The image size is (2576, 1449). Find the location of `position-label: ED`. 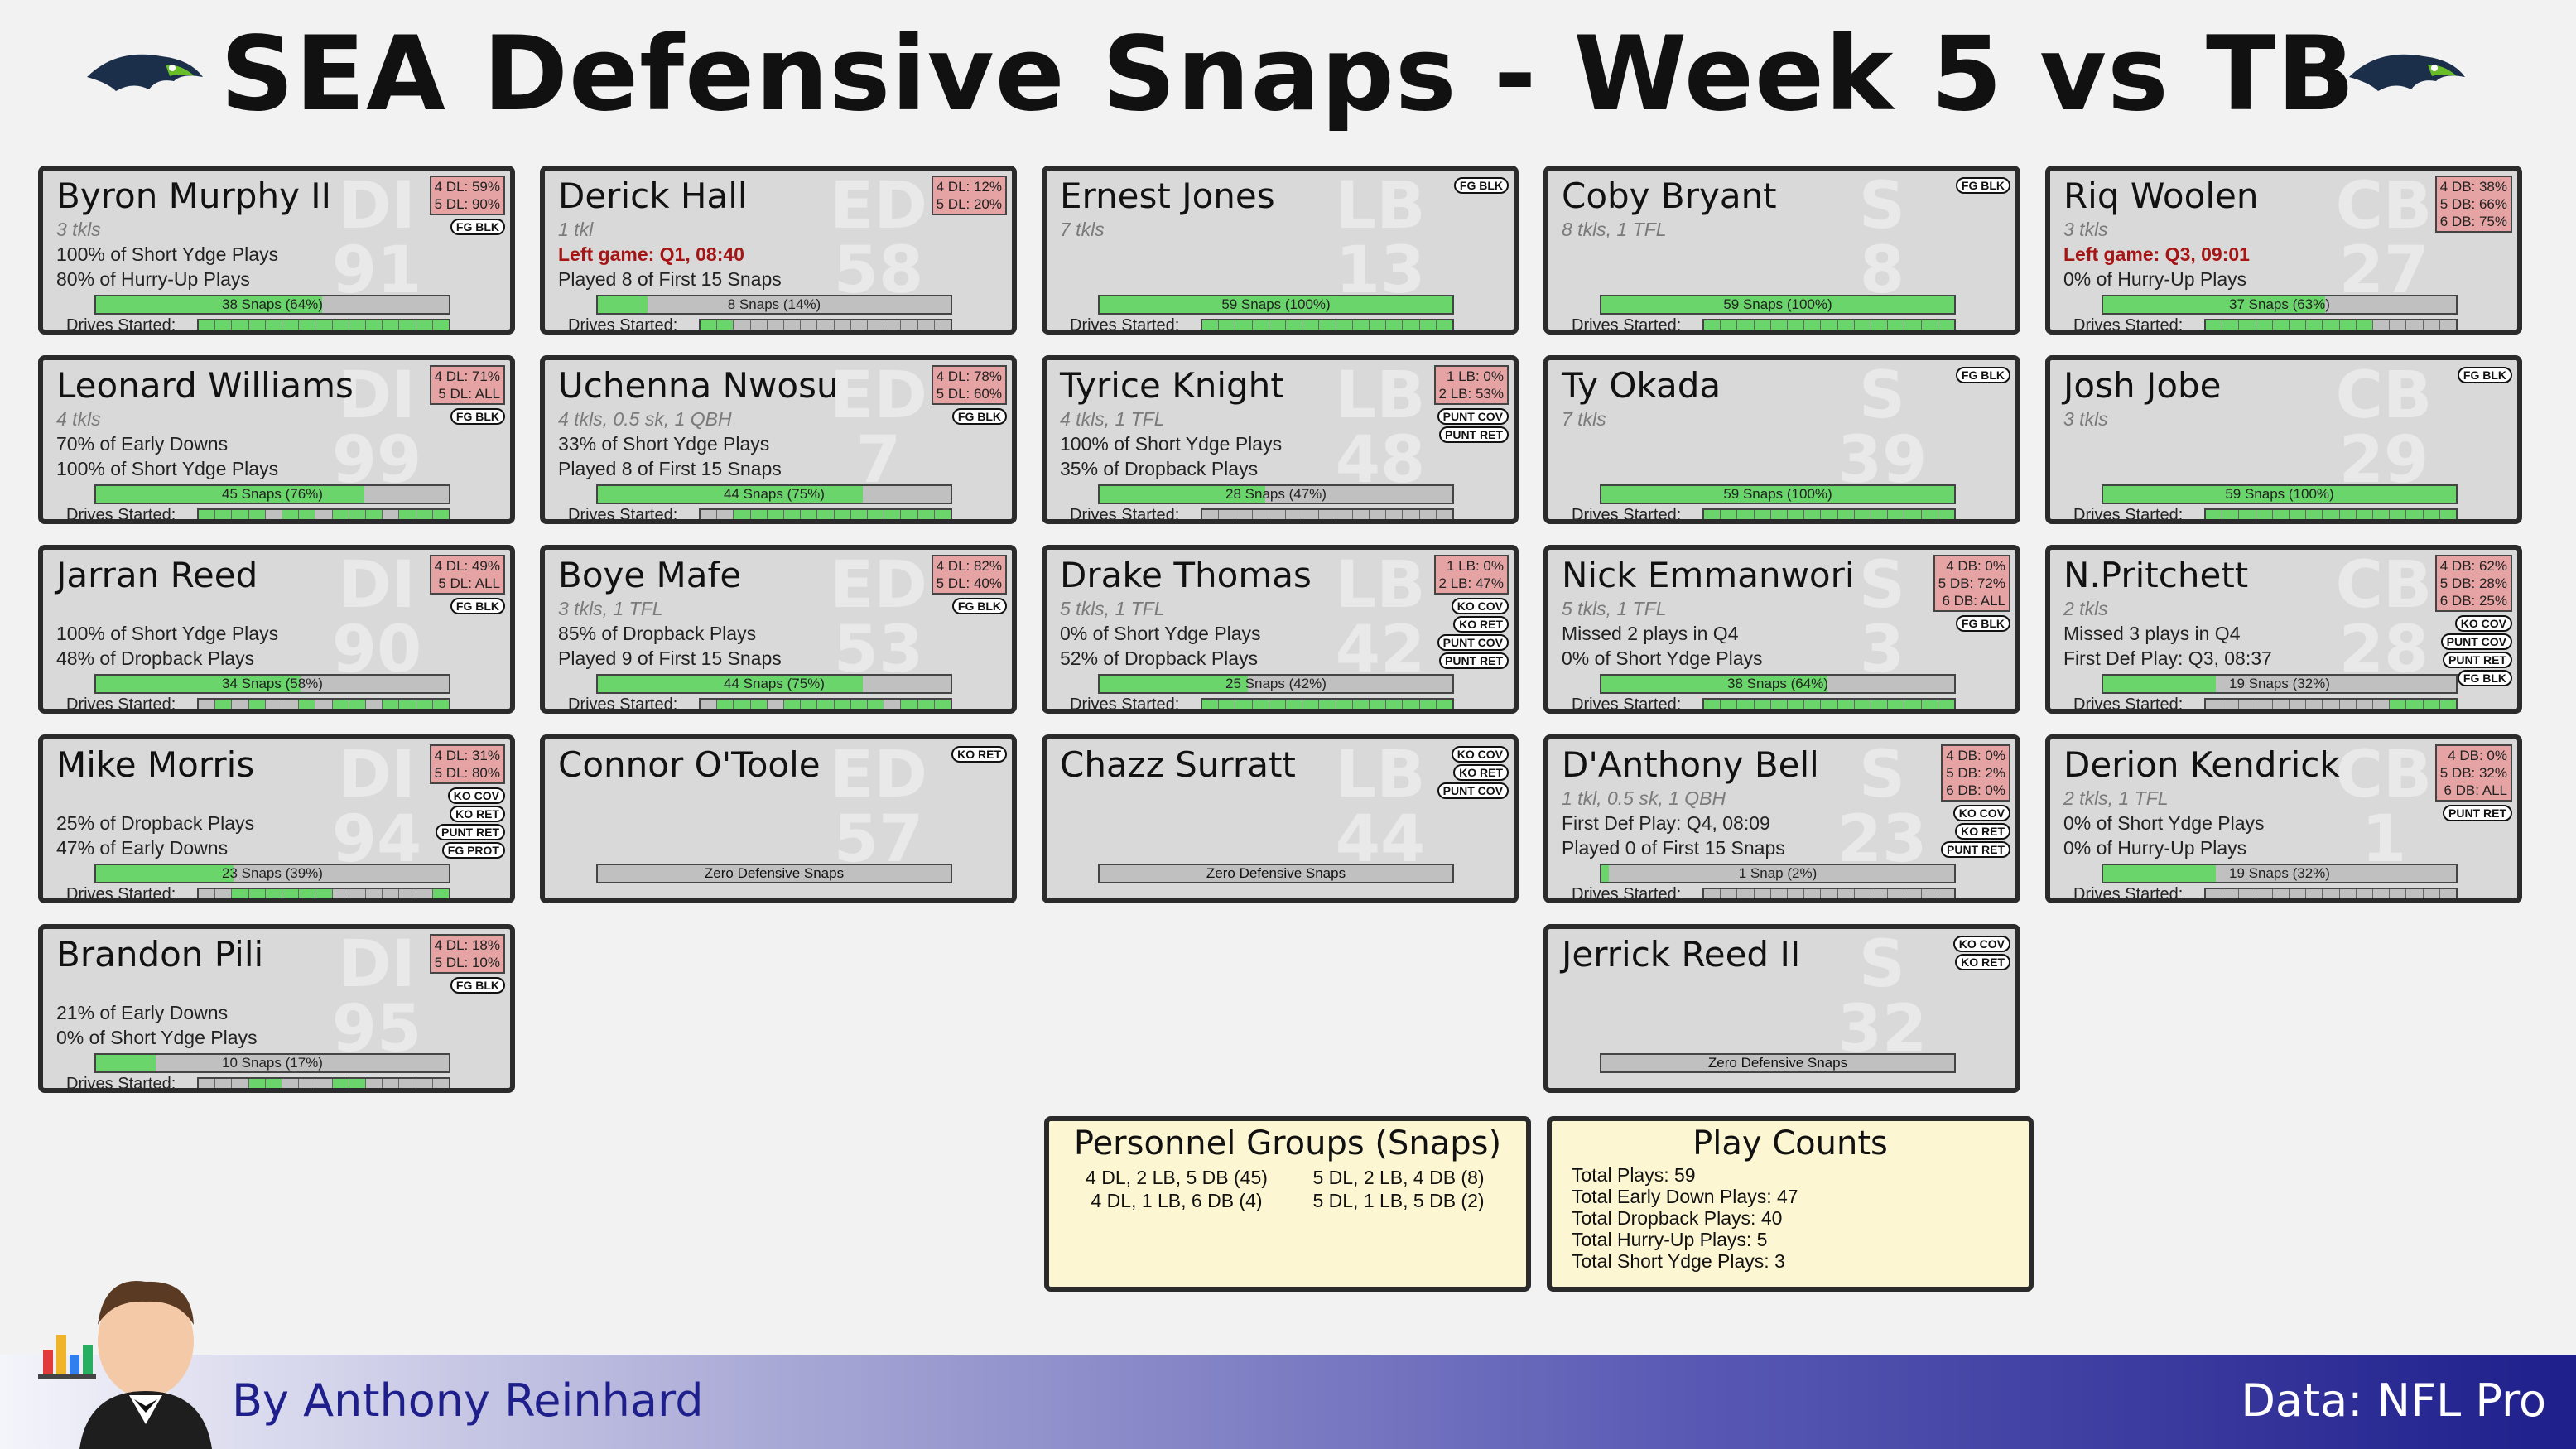

position-label: ED is located at coordinates (878, 585).